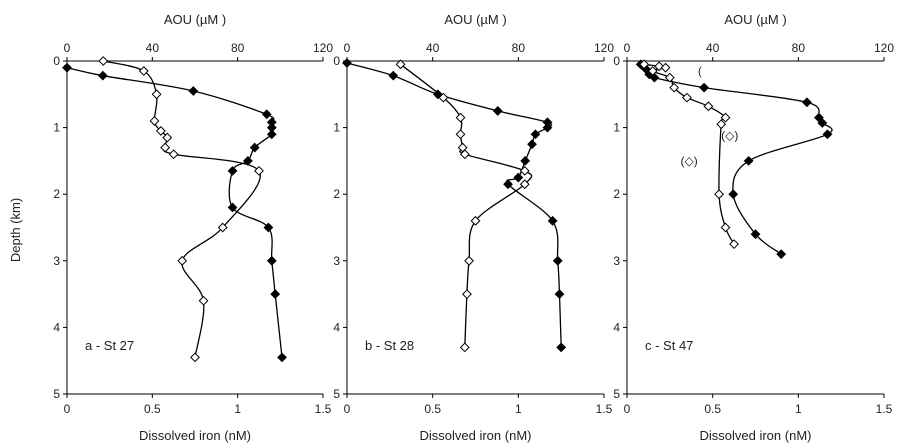  I want to click on y-axis-label: Depth (km), so click(15, 230).